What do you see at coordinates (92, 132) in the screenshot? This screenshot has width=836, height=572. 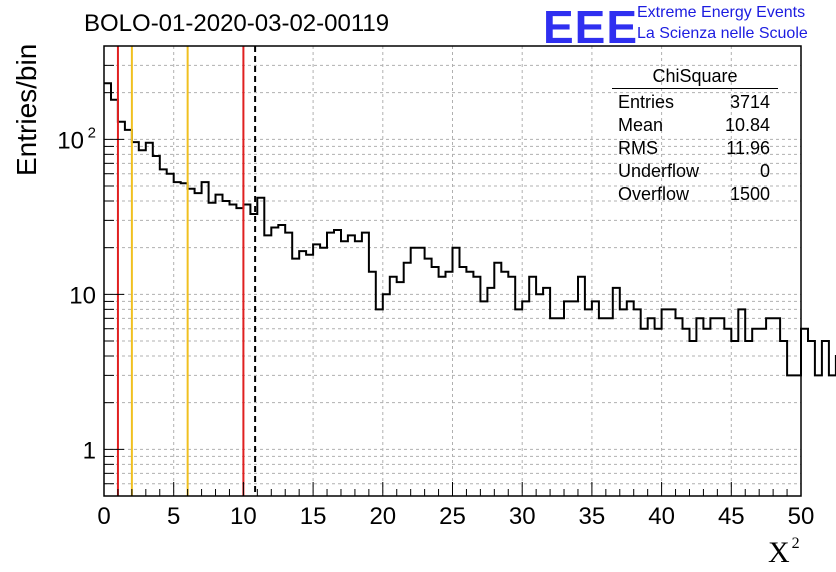 I see `y-tick-label-exponent: 2` at bounding box center [92, 132].